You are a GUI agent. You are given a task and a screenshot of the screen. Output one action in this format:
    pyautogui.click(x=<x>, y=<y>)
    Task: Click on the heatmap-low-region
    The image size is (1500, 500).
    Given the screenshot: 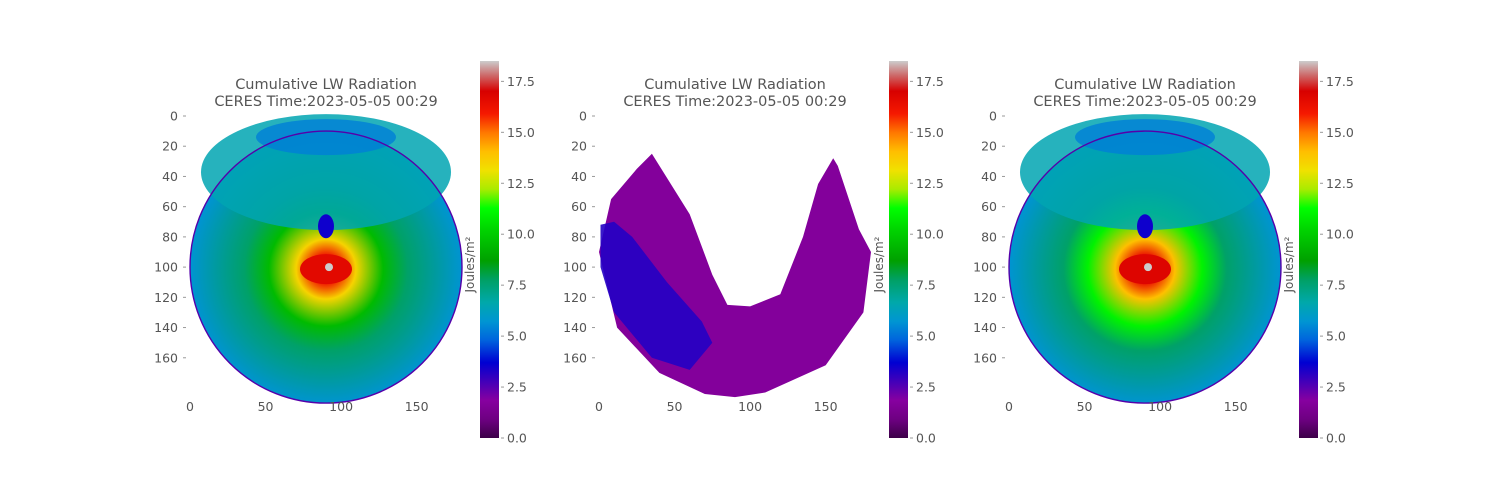 What is the action you would take?
    pyautogui.click(x=656, y=295)
    